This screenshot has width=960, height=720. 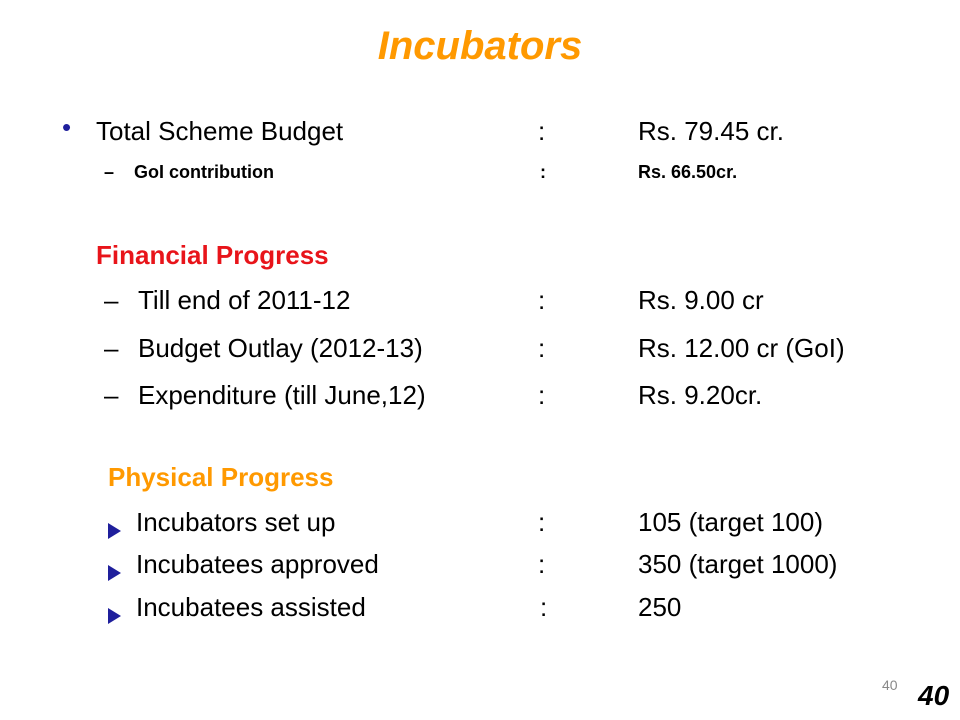 I want to click on slide-number-large: 40, so click(x=934, y=695).